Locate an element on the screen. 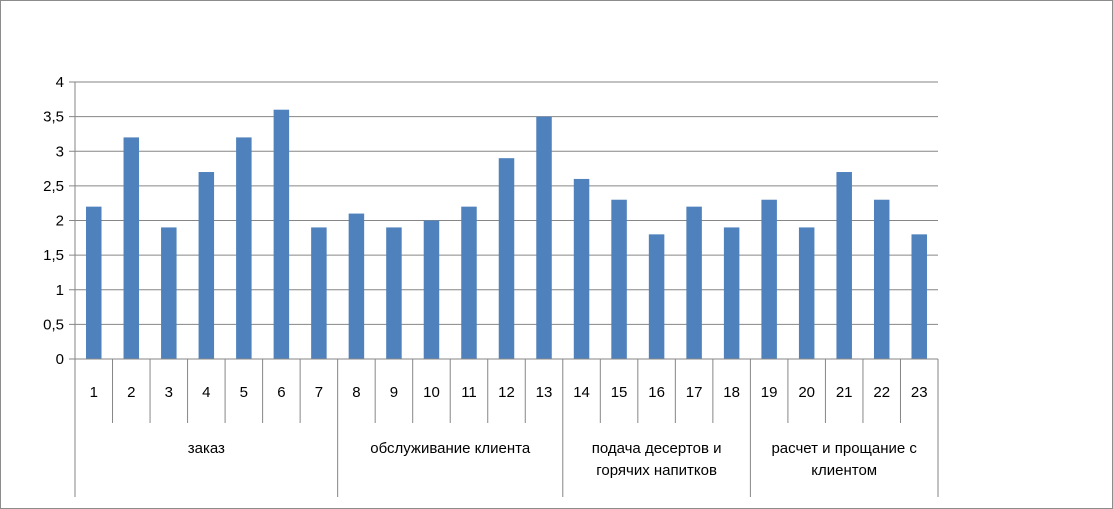 This screenshot has width=1113, height=509. x-tick-label: 14 is located at coordinates (581, 392).